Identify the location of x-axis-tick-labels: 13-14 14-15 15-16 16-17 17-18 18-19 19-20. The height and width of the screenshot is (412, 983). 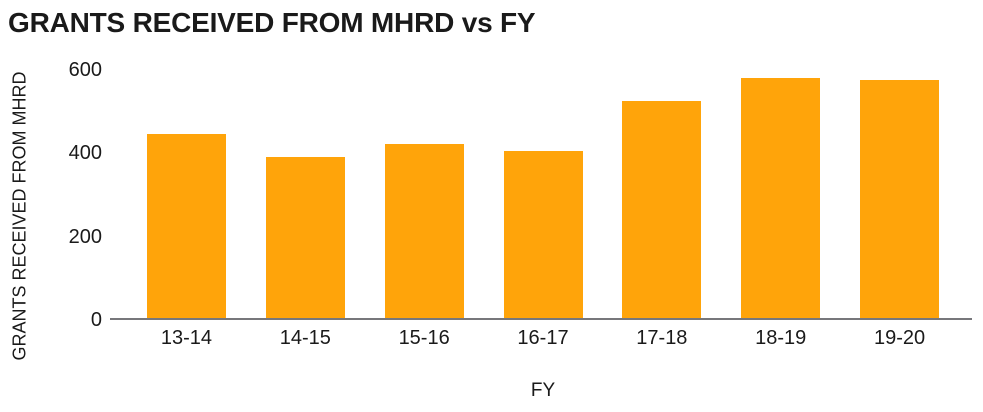
(543, 338).